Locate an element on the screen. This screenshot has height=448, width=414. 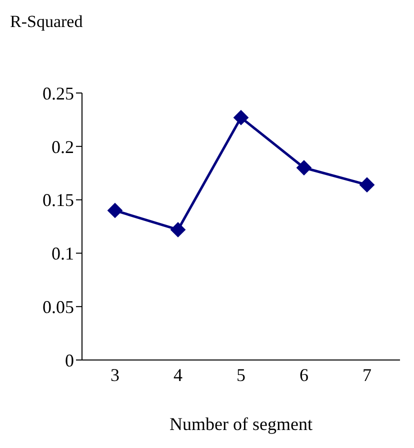
y-tick-label: 0 is located at coordinates (69, 360).